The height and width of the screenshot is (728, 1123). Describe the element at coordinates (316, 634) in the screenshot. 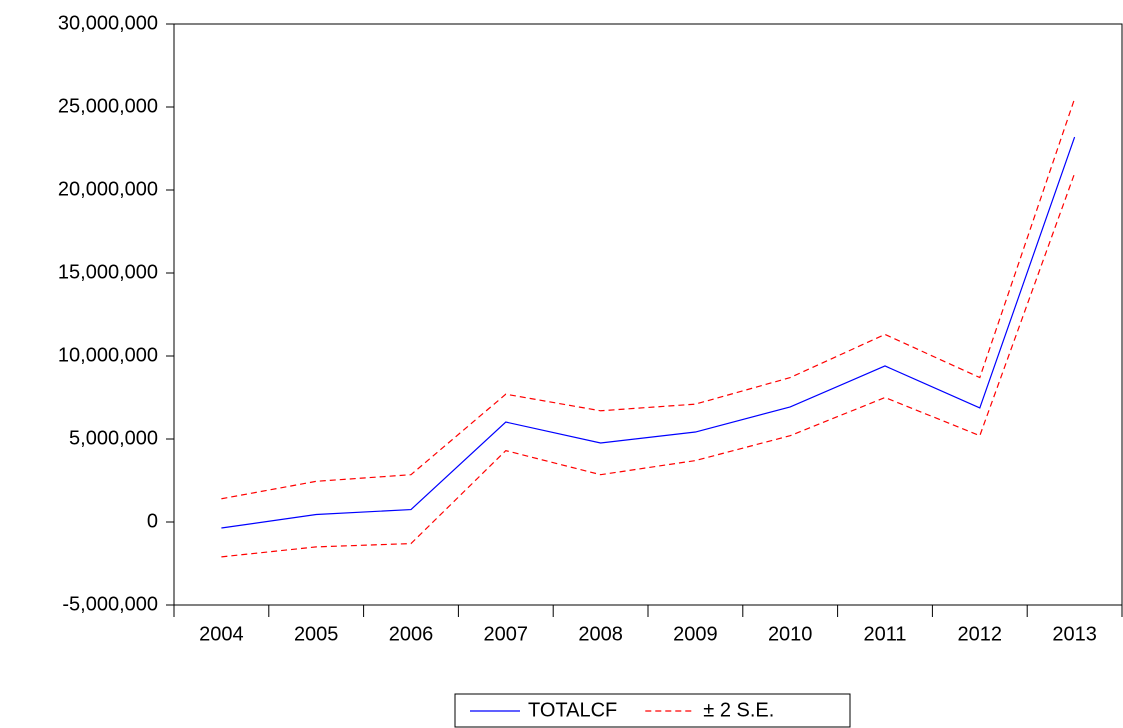

I see `x-tick-label: 2005` at that location.